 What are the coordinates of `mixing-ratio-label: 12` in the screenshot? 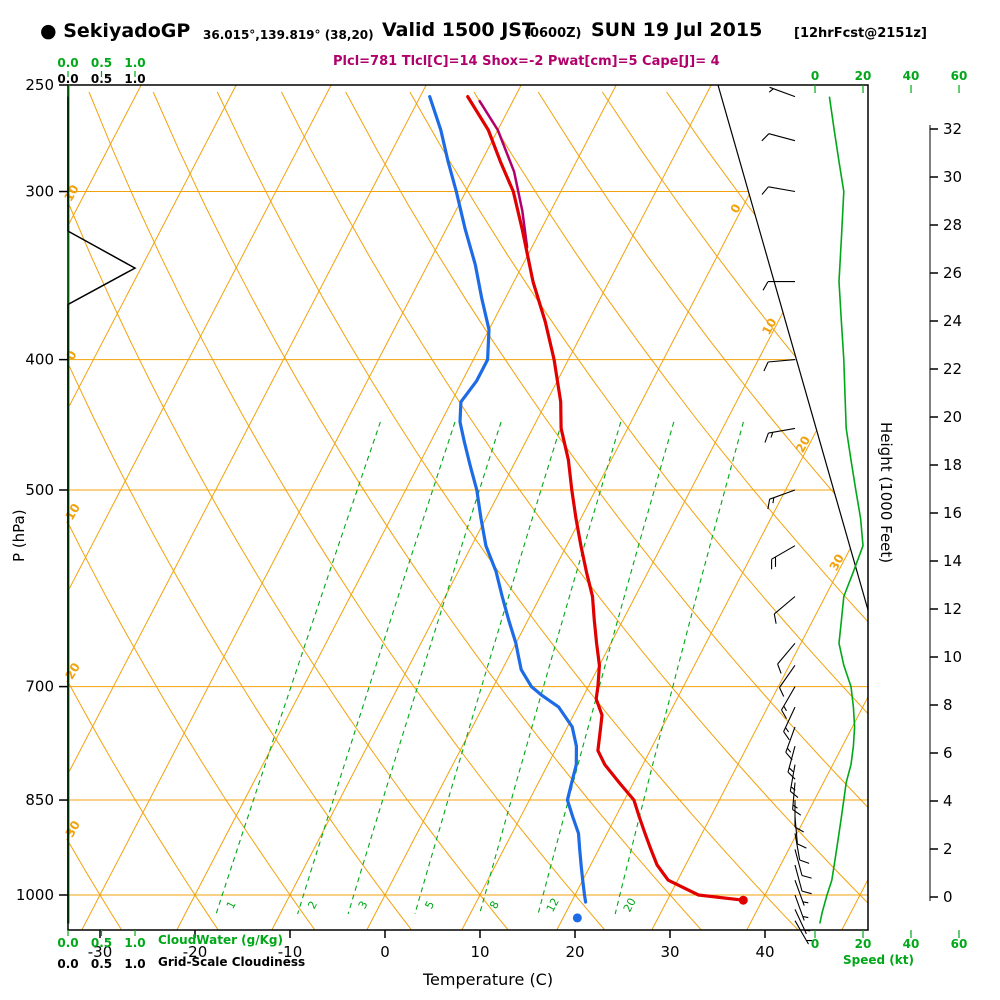 It's located at (553, 905).